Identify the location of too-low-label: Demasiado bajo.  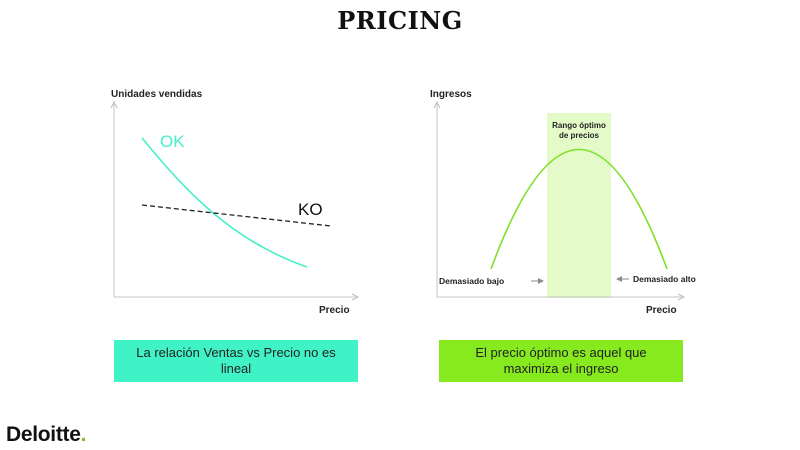
(471, 281).